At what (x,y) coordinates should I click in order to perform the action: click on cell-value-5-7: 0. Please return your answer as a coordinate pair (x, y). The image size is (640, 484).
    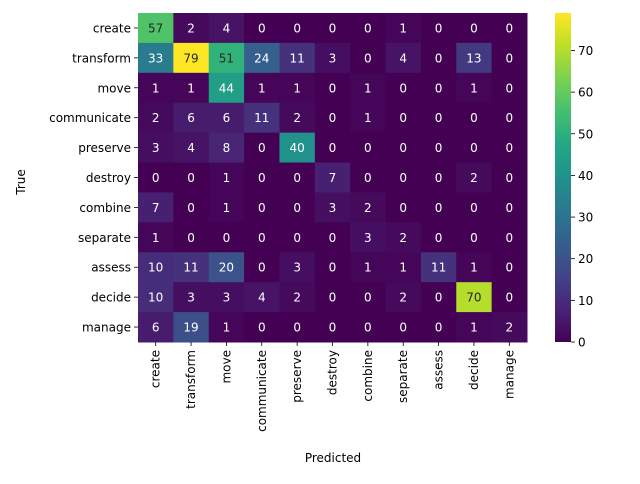
    Looking at the image, I should click on (403, 178).